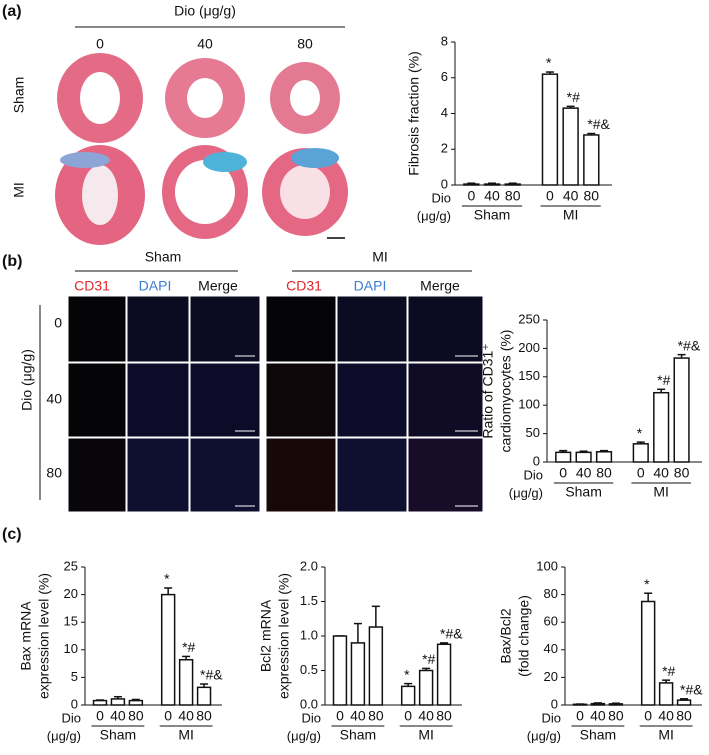  Describe the element at coordinates (444, 40) in the screenshot. I see `y-tick-label: 8` at that location.